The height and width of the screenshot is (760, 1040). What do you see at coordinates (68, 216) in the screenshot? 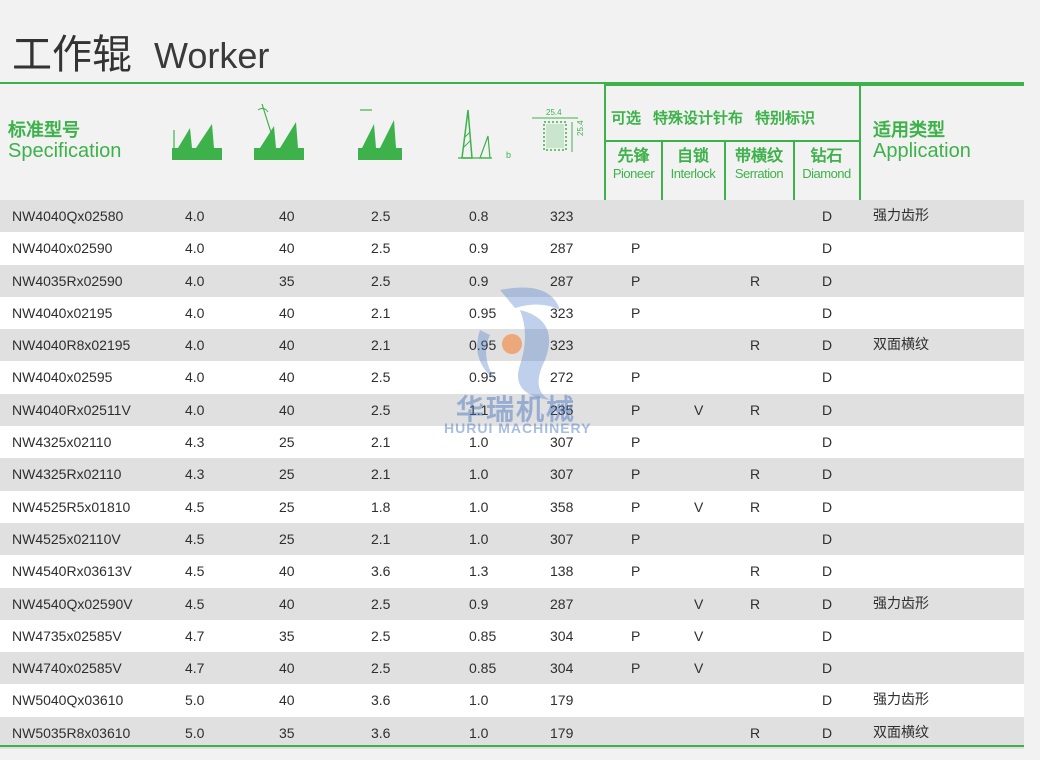
I see `spec-cell: NW4040Qx02580` at bounding box center [68, 216].